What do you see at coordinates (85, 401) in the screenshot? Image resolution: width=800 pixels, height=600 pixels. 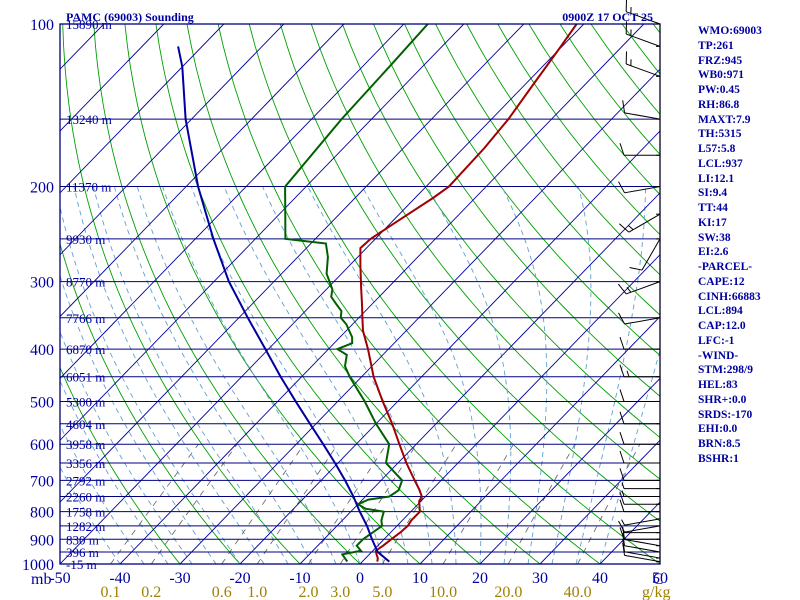 I see `height-label: 5300 m` at bounding box center [85, 401].